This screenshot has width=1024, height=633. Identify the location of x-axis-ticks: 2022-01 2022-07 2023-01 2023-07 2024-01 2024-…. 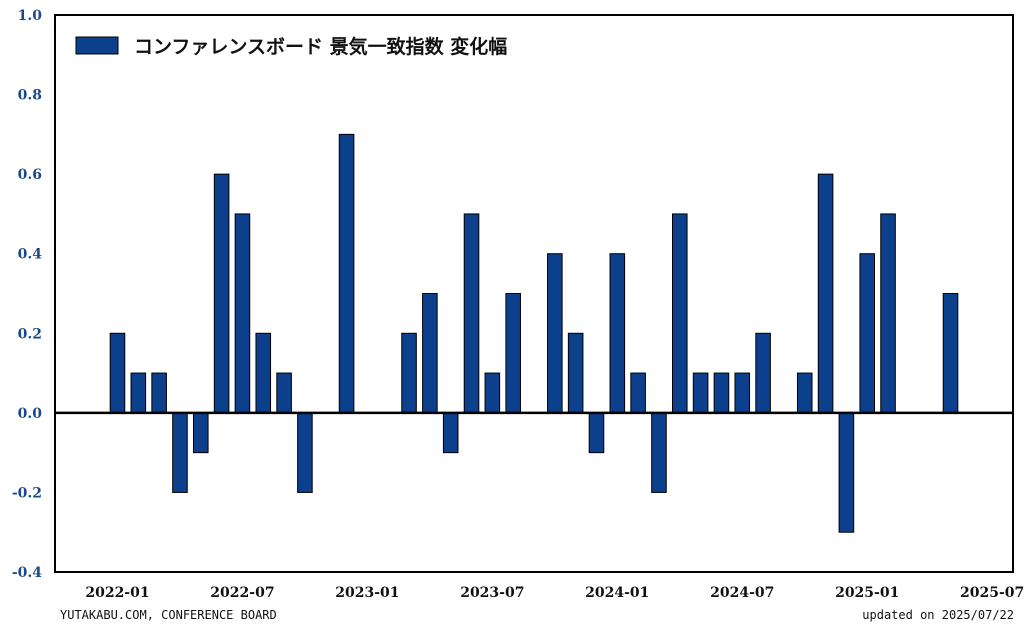
(554, 593).